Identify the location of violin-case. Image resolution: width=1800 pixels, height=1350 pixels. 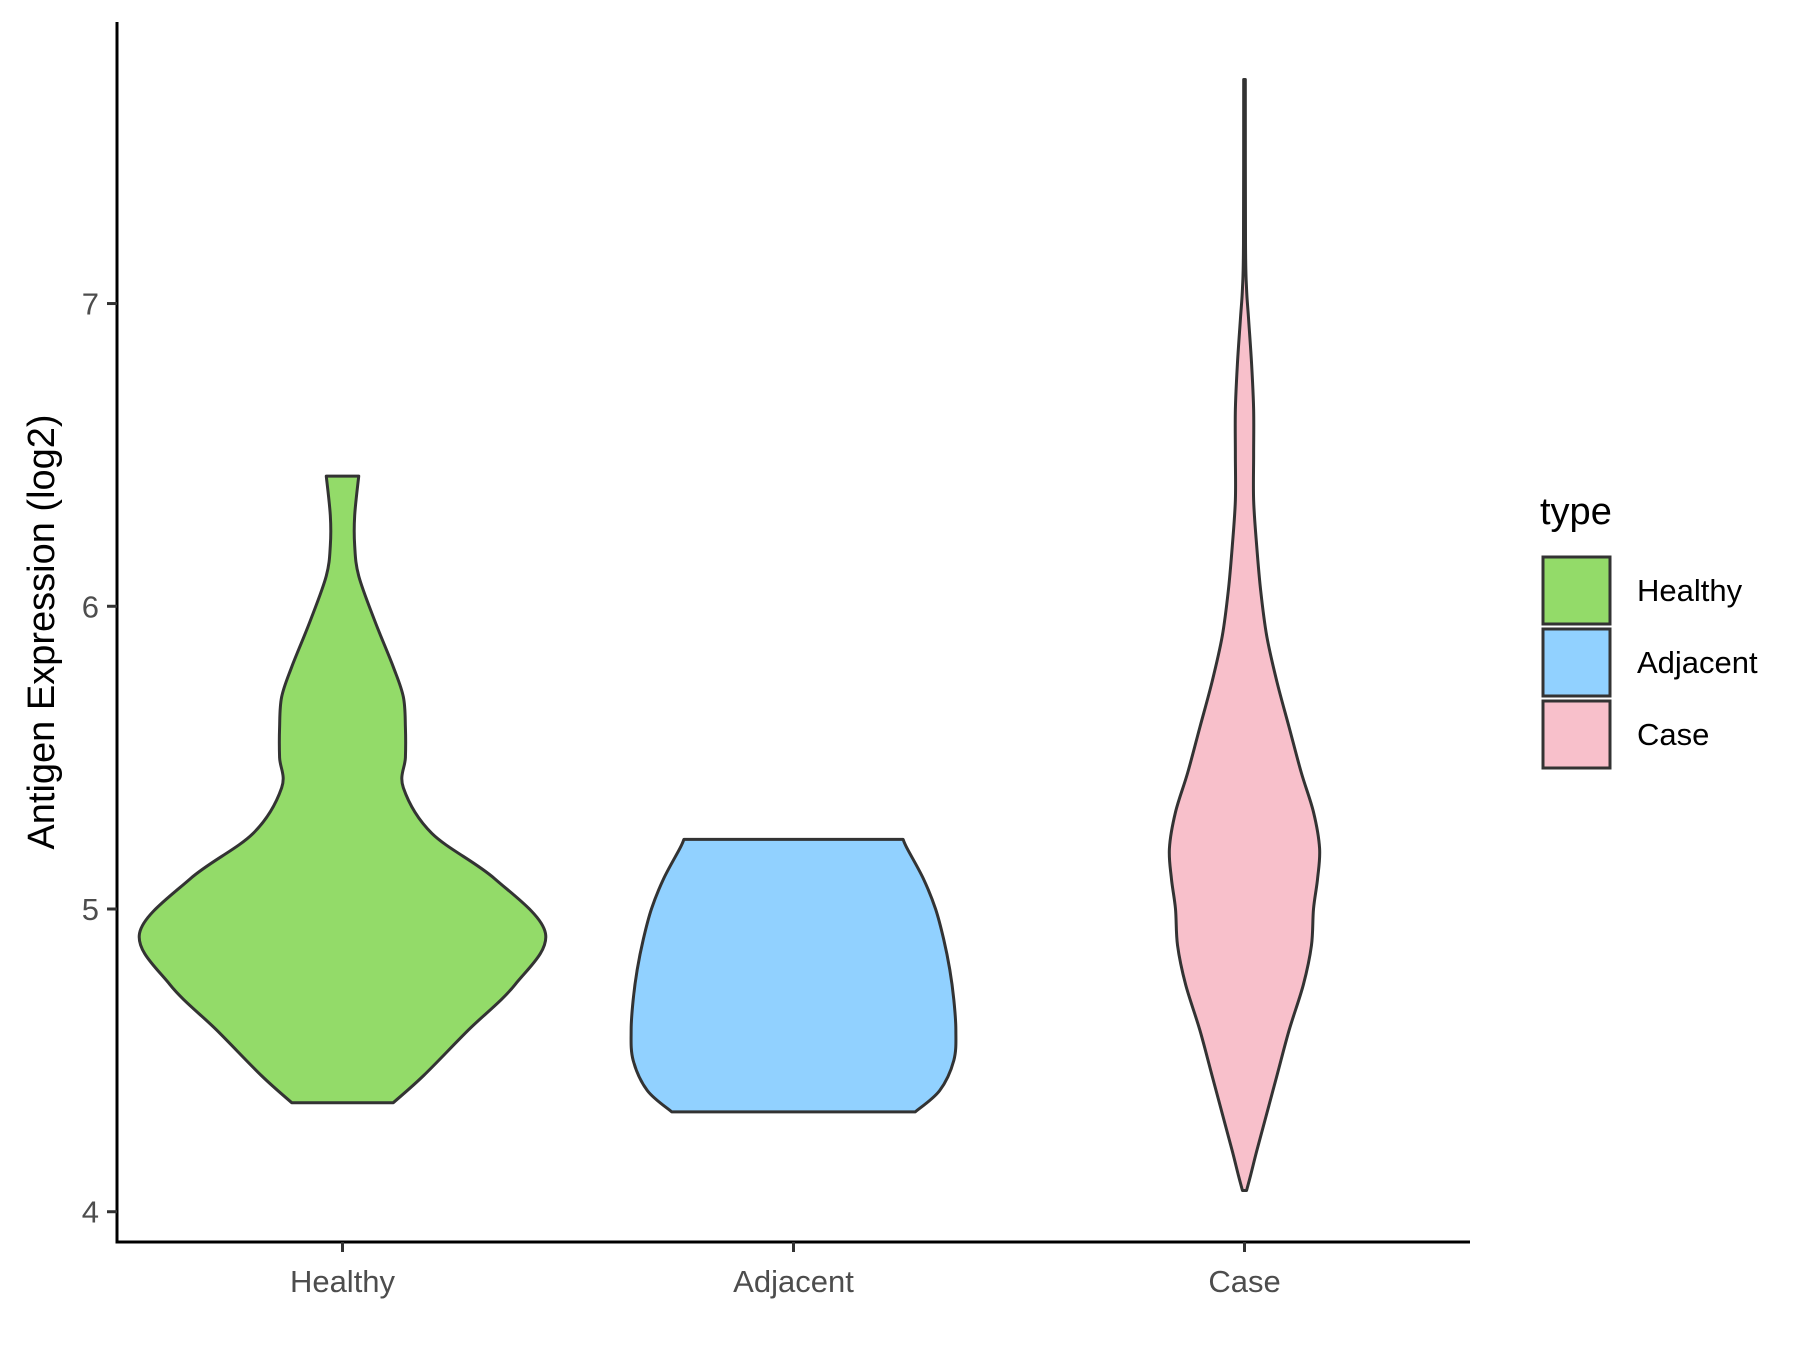
(1244, 635).